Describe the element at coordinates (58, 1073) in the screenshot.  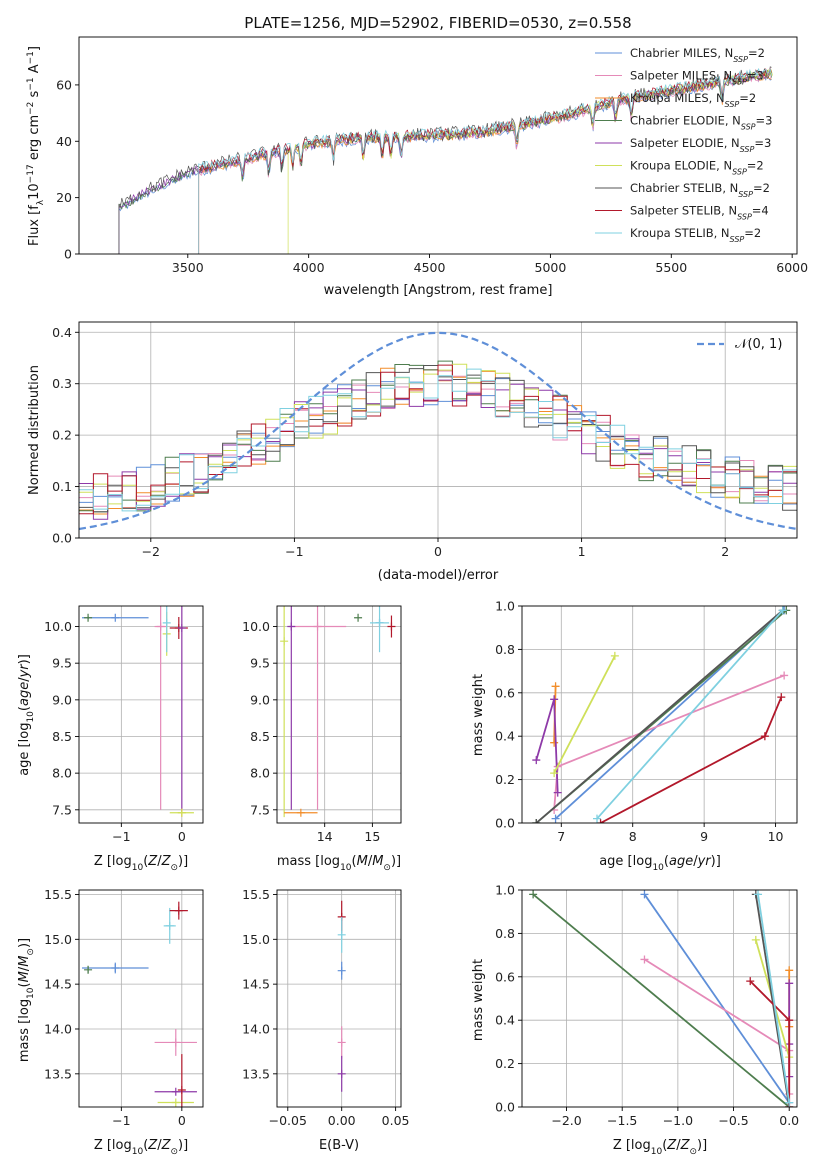
I see `mass_vs_Z-ytick-label: 13.5` at that location.